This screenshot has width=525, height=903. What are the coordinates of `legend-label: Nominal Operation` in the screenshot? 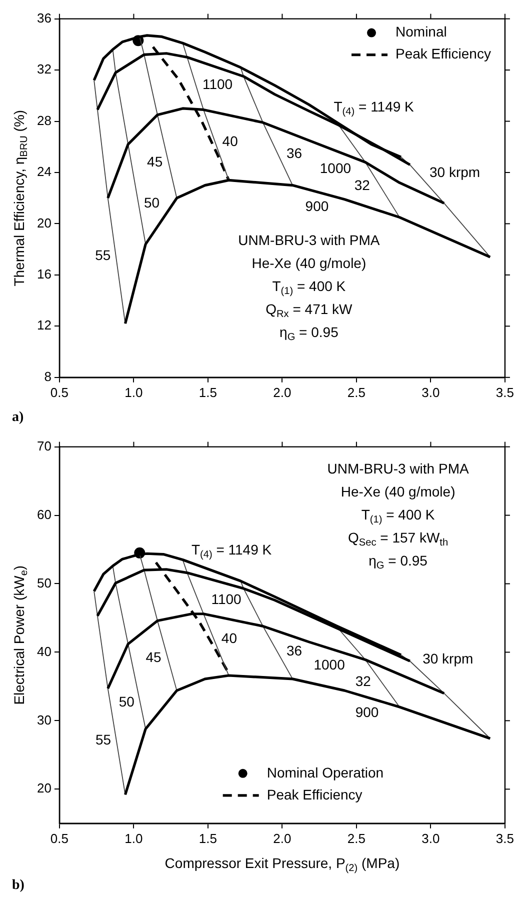 It's located at (325, 772).